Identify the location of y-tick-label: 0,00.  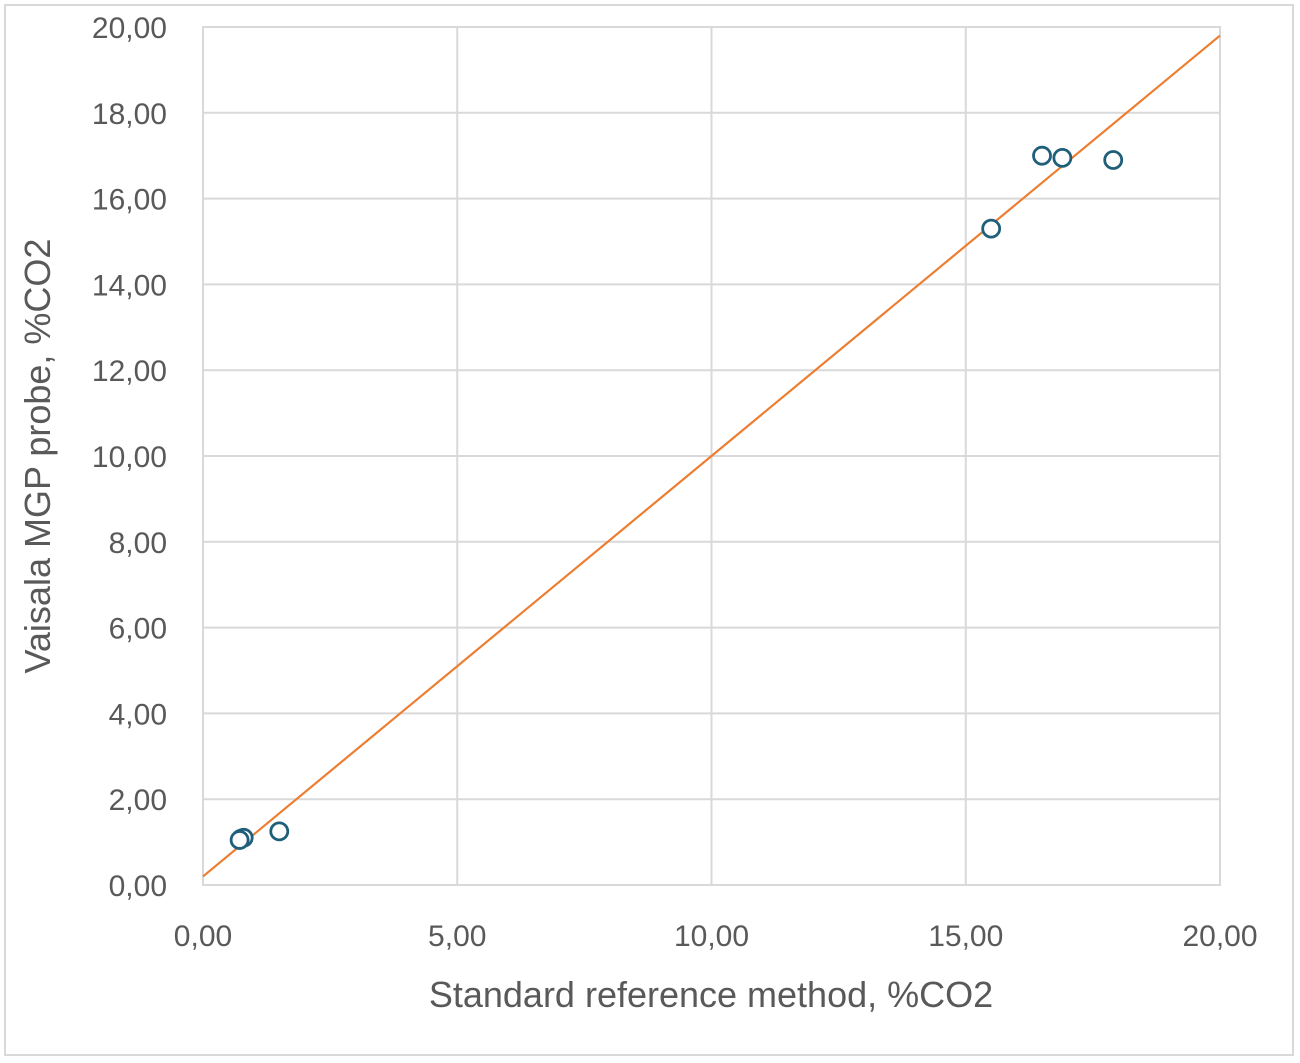
(138, 886).